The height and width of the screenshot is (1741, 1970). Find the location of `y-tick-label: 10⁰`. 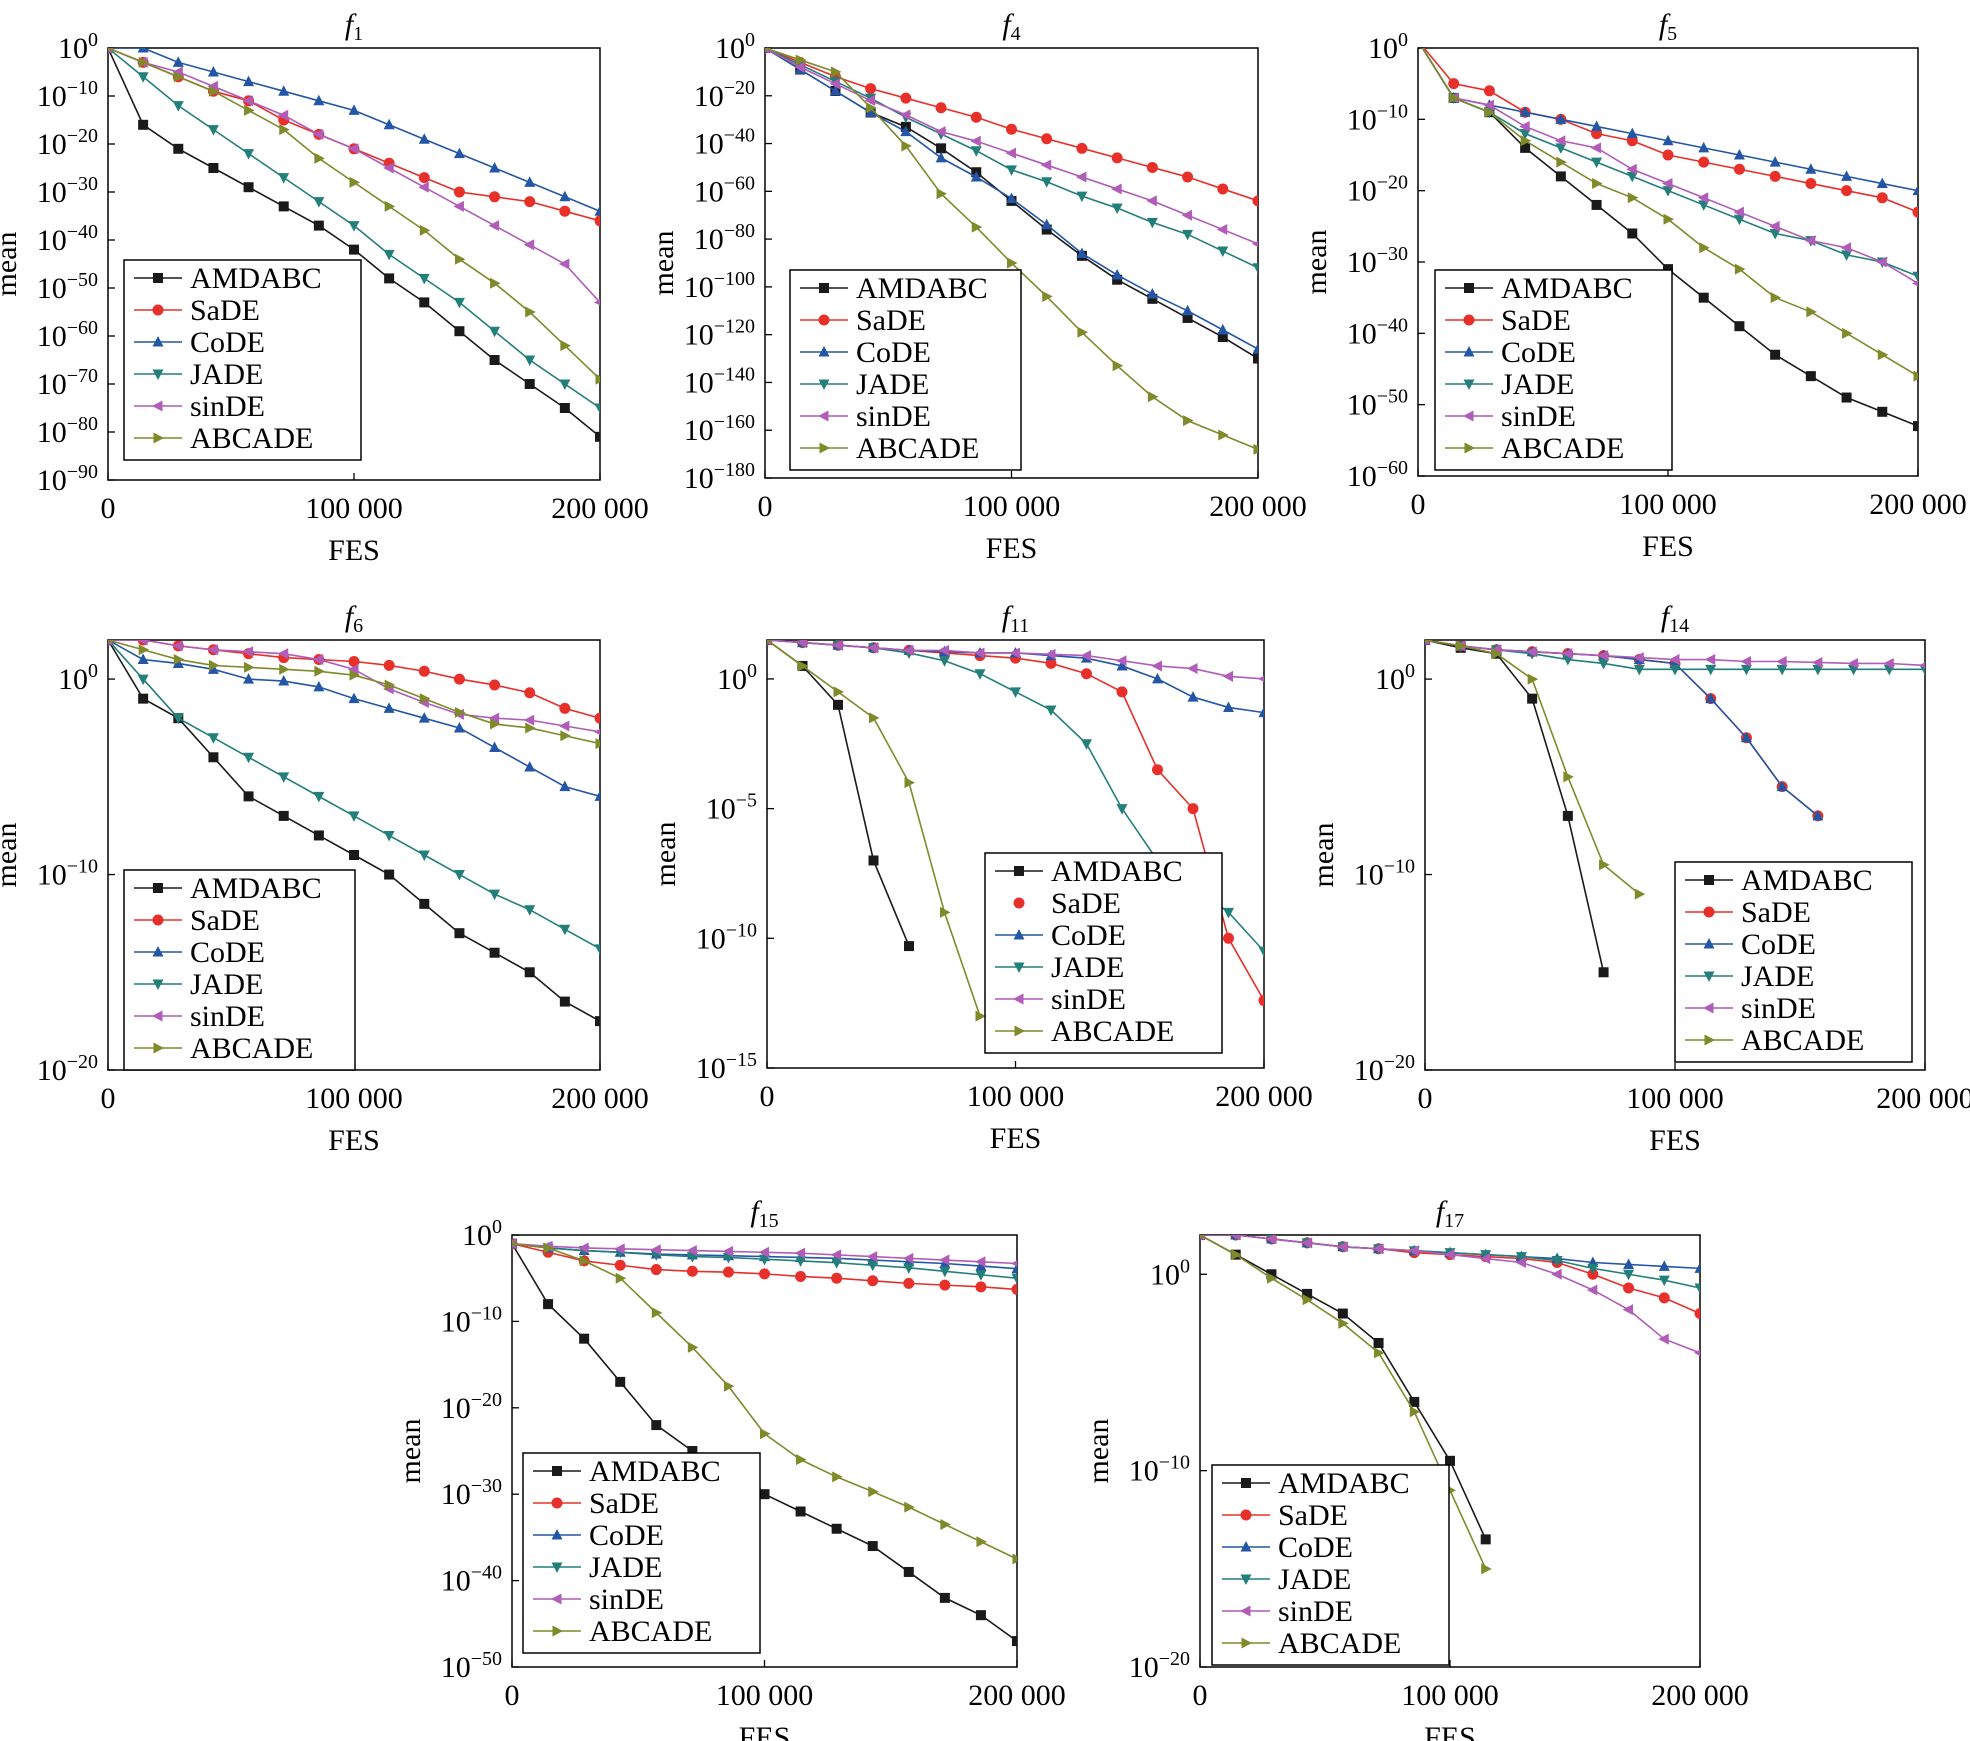

y-tick-label: 10⁰ is located at coordinates (737, 678).